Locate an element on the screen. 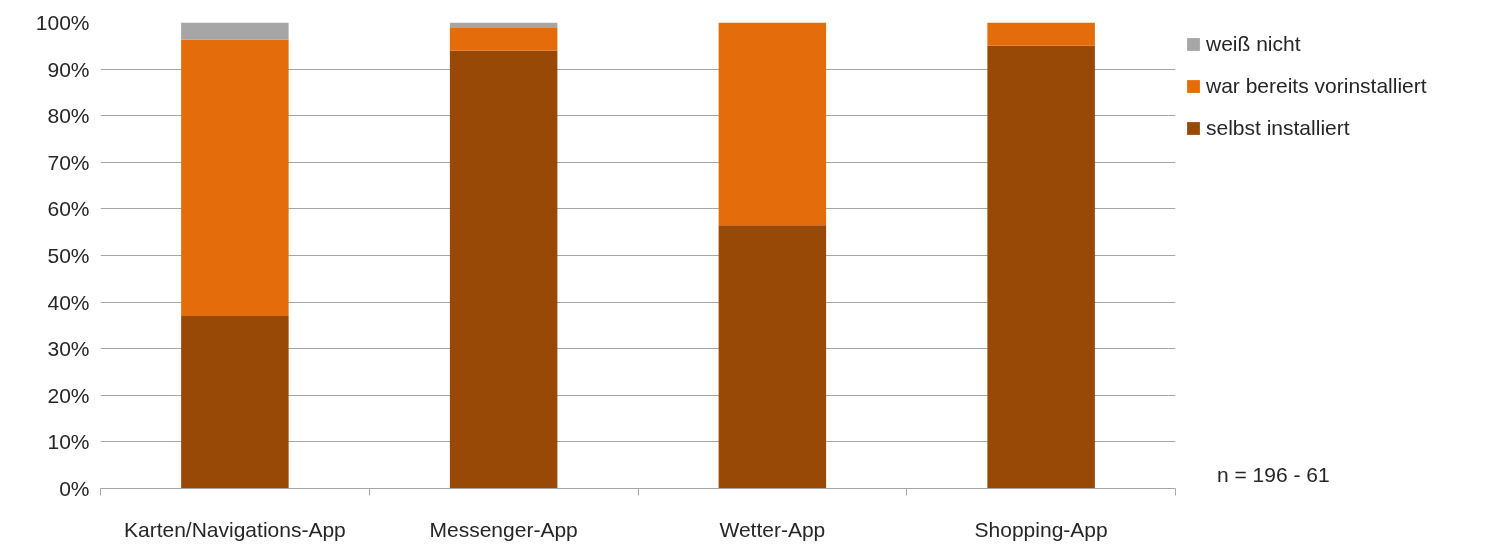 Image resolution: width=1506 pixels, height=549 pixels. y-tick-label: 20% is located at coordinates (68, 395).